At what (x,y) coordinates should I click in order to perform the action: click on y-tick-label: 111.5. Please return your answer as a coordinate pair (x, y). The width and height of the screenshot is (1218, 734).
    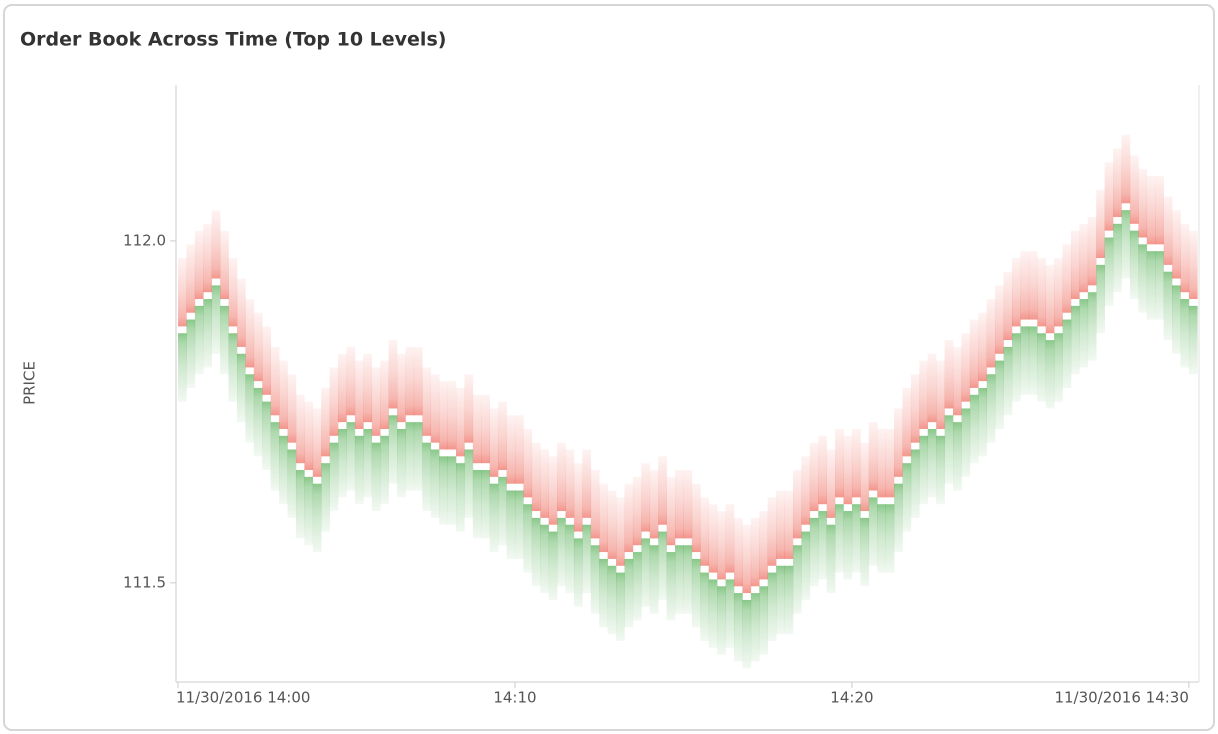
    Looking at the image, I should click on (144, 582).